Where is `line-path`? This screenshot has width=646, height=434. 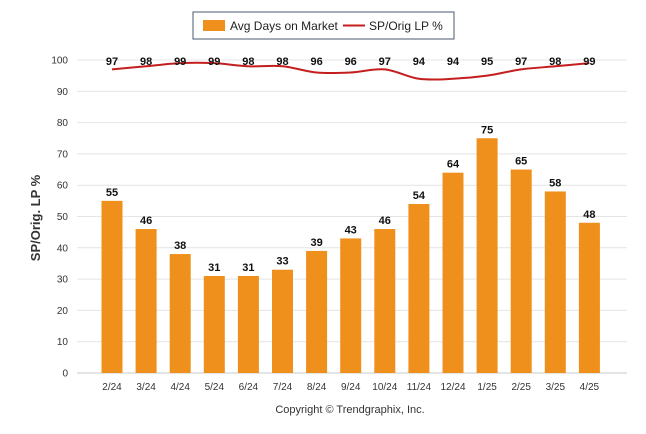 line-path is located at coordinates (350, 71).